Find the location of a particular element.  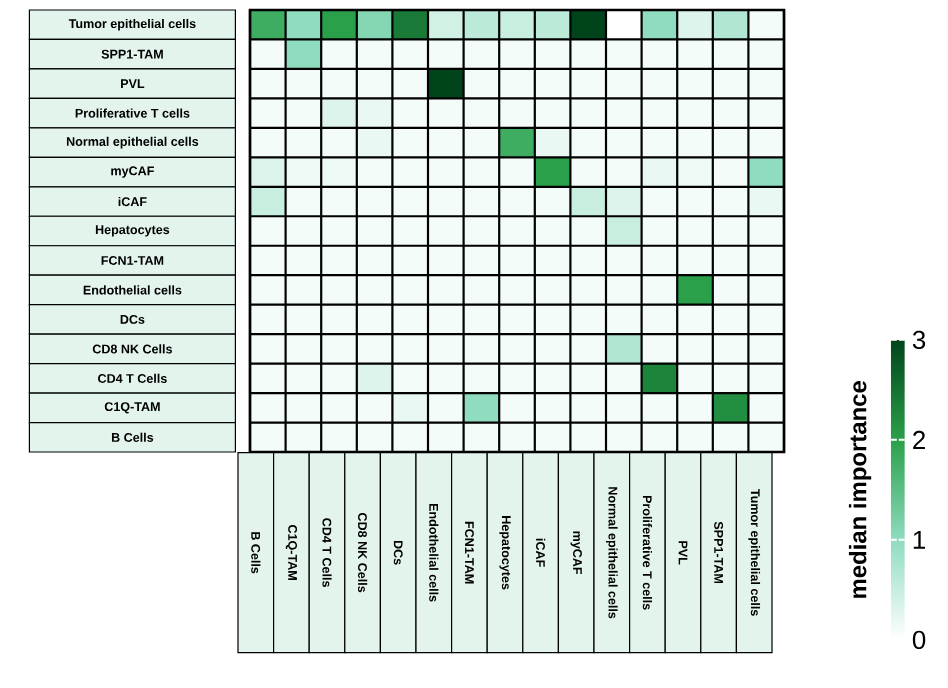

color-bar-title: median importance is located at coordinates (860, 489).